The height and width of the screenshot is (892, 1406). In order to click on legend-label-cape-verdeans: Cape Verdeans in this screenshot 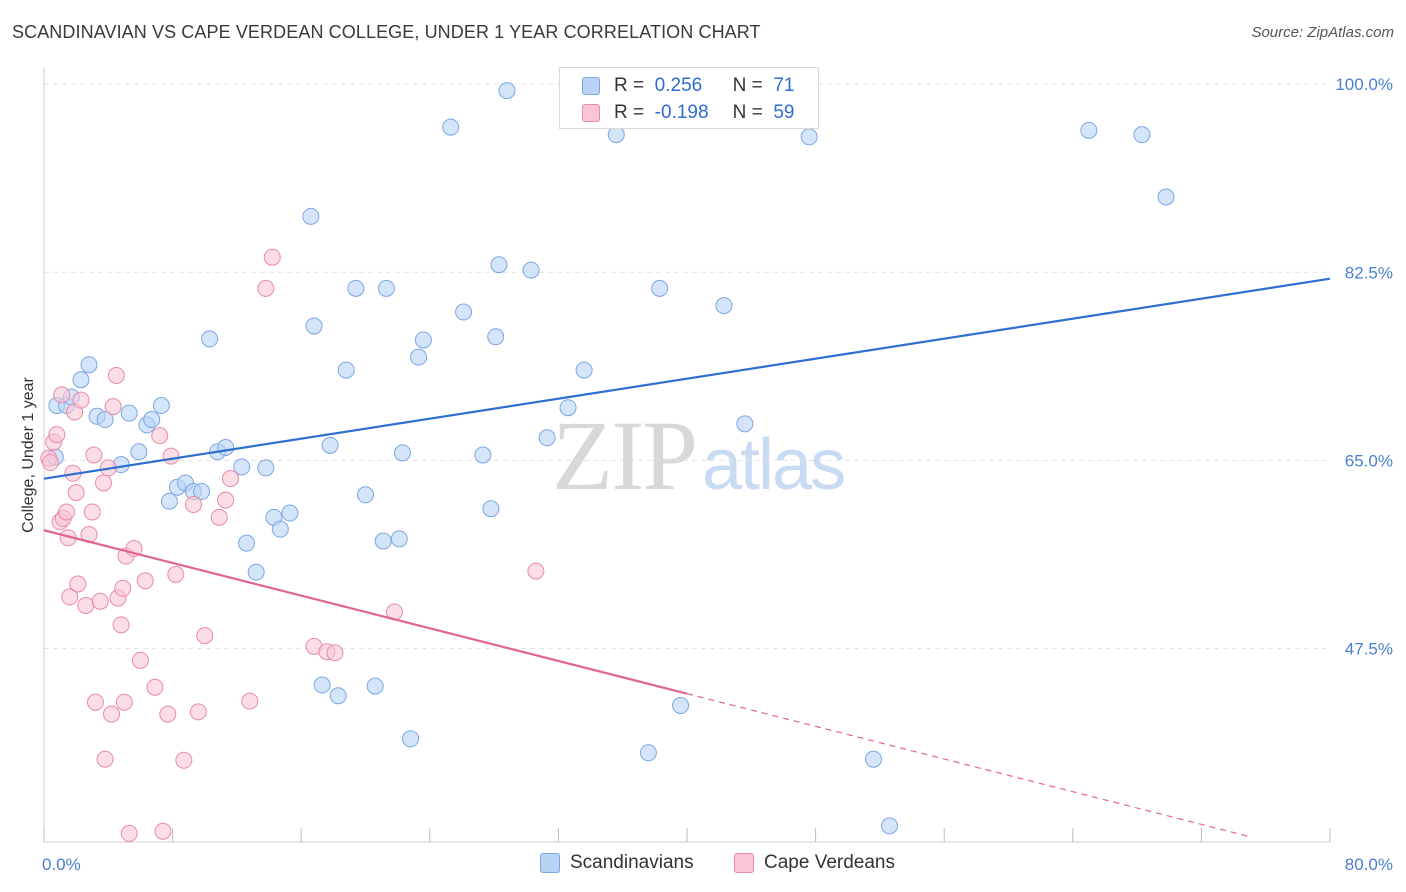, I will do `click(829, 862)`.